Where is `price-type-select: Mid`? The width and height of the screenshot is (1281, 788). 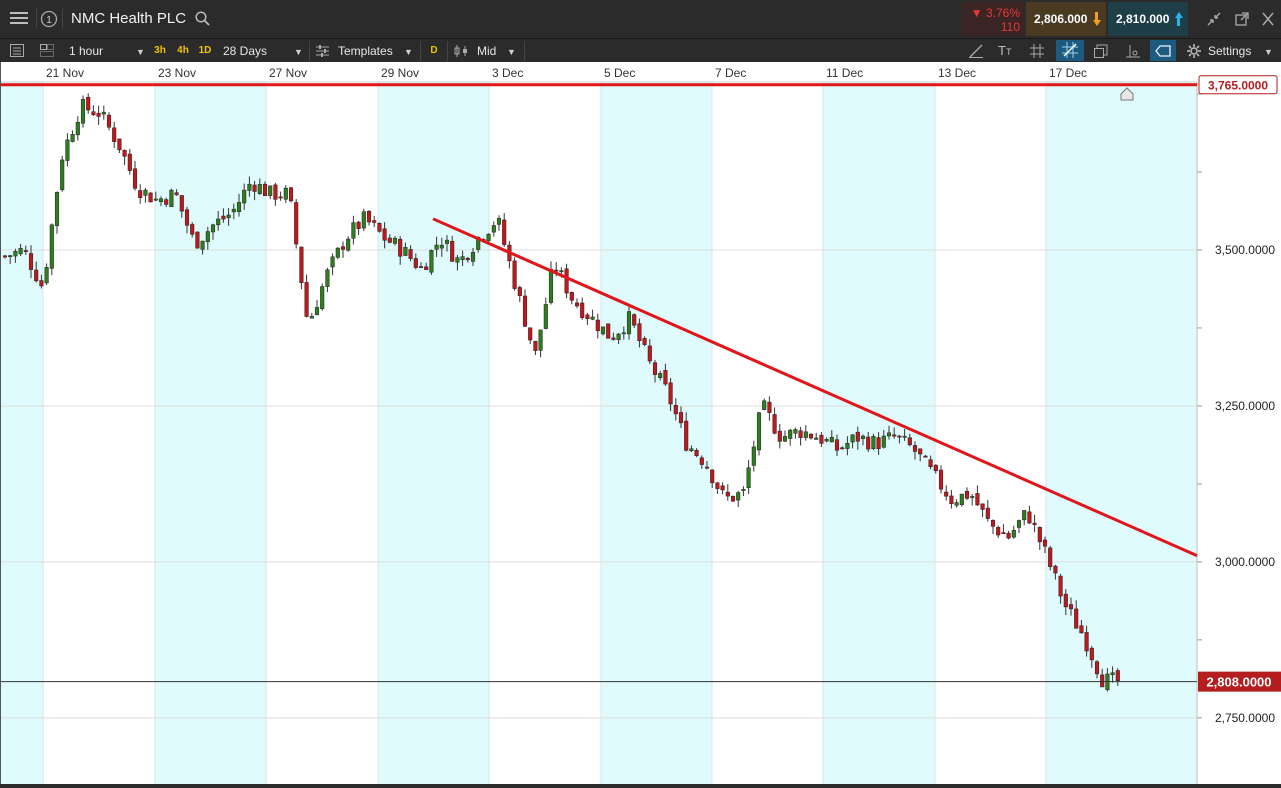 price-type-select: Mid is located at coordinates (487, 51).